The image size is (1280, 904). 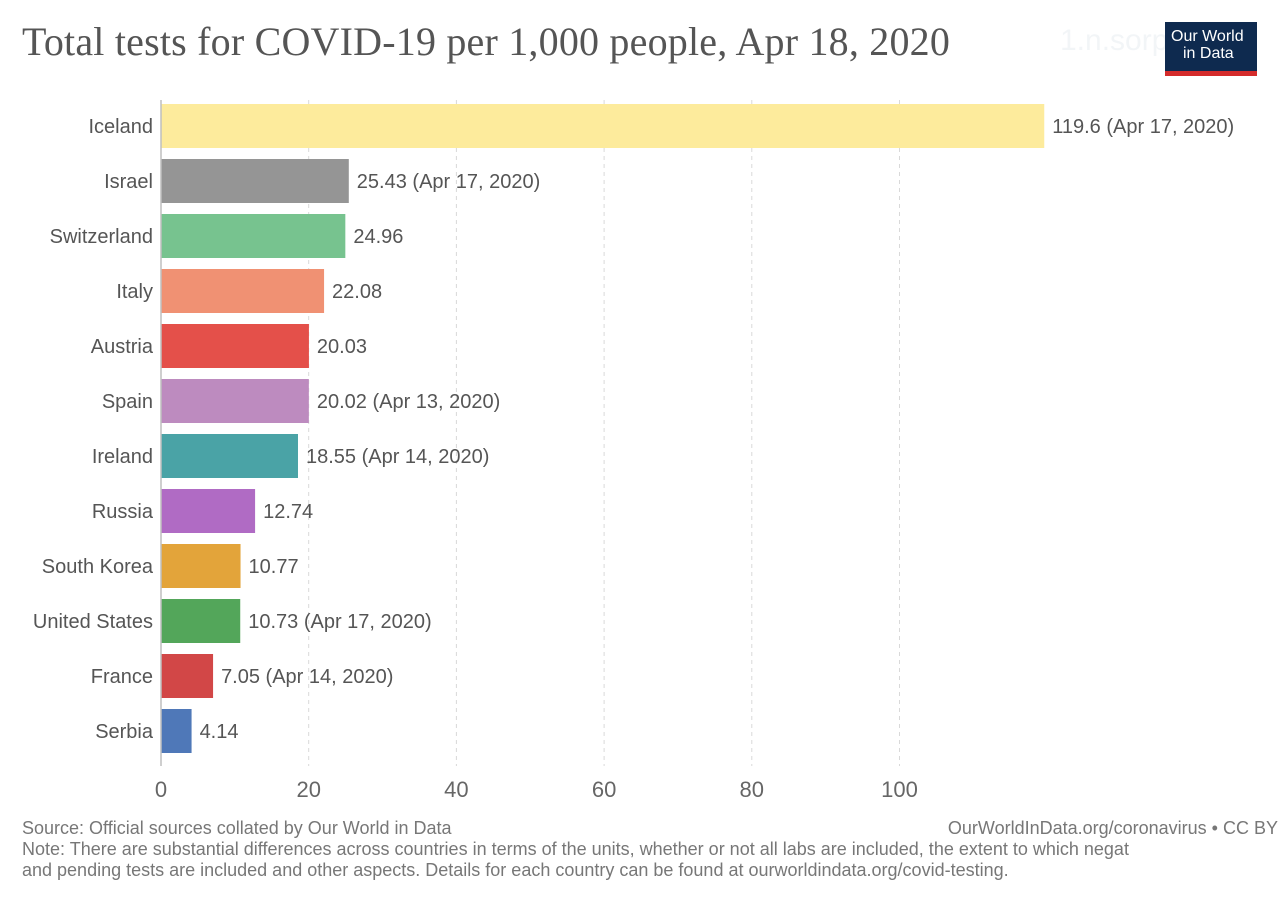 I want to click on value-label-italy: 22.08, so click(x=357, y=292).